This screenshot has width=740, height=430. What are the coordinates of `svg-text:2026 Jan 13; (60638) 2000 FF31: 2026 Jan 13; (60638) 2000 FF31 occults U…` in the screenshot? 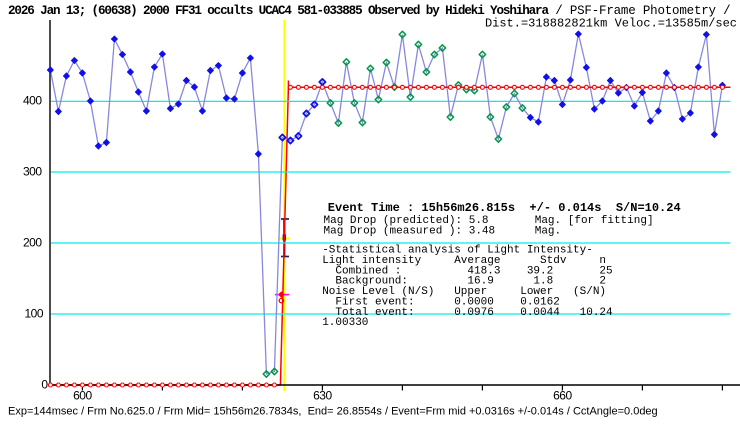 It's located at (369, 11).